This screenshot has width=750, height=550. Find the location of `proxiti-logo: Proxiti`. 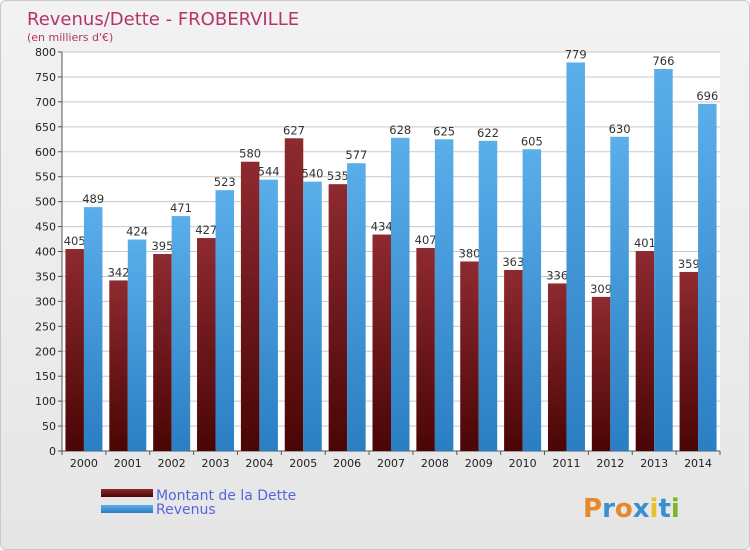

proxiti-logo: Proxiti is located at coordinates (631, 509).